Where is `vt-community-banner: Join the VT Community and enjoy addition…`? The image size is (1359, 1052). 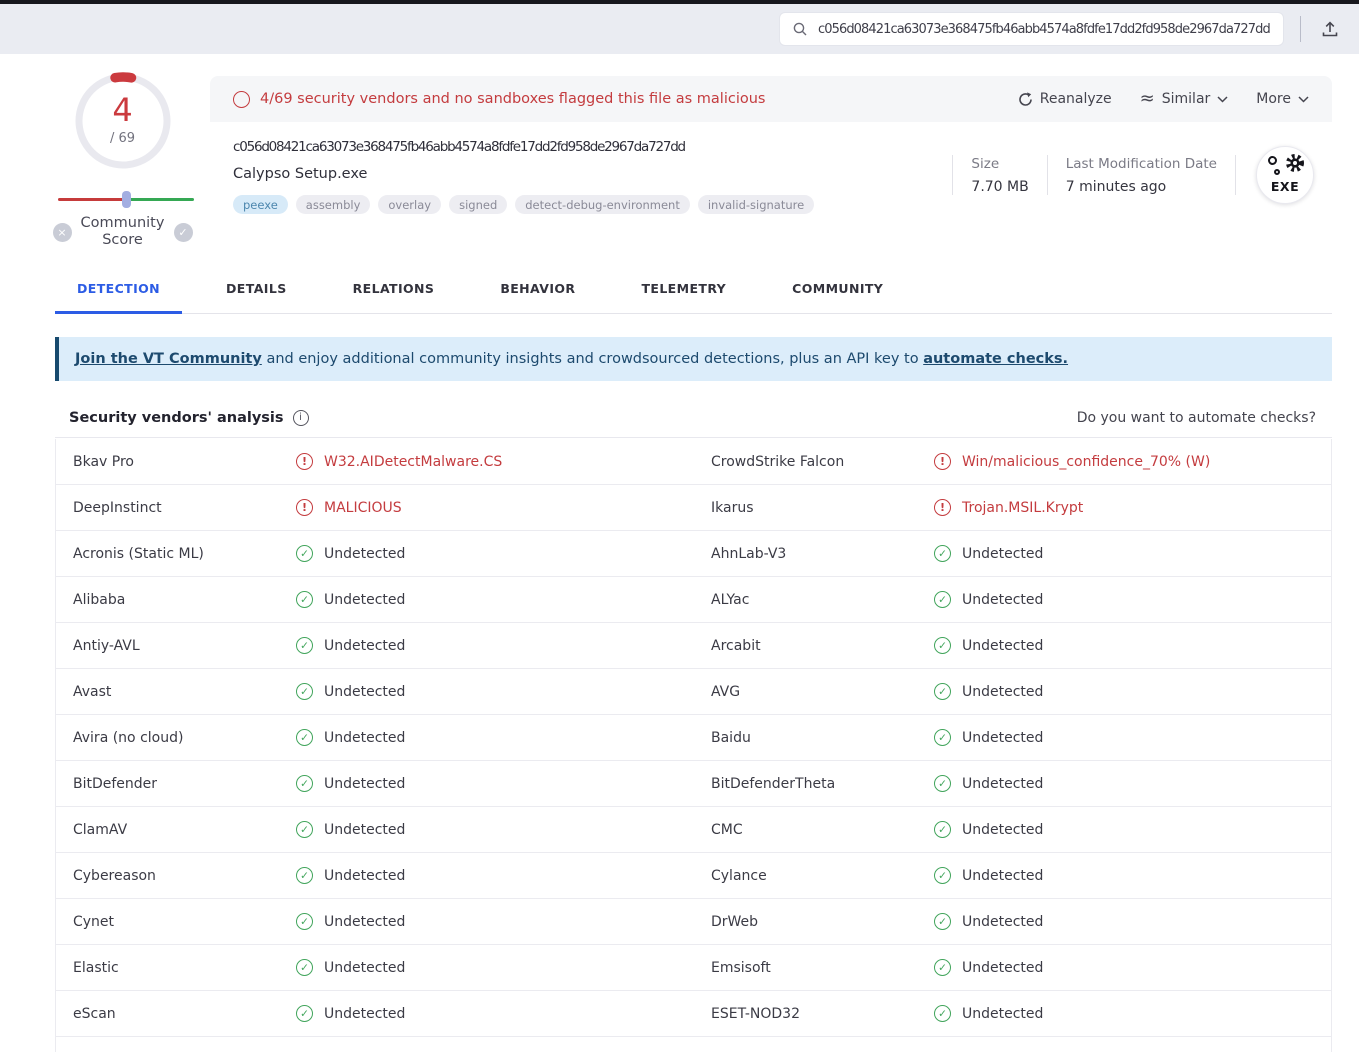 vt-community-banner: Join the VT Community and enjoy addition… is located at coordinates (693, 359).